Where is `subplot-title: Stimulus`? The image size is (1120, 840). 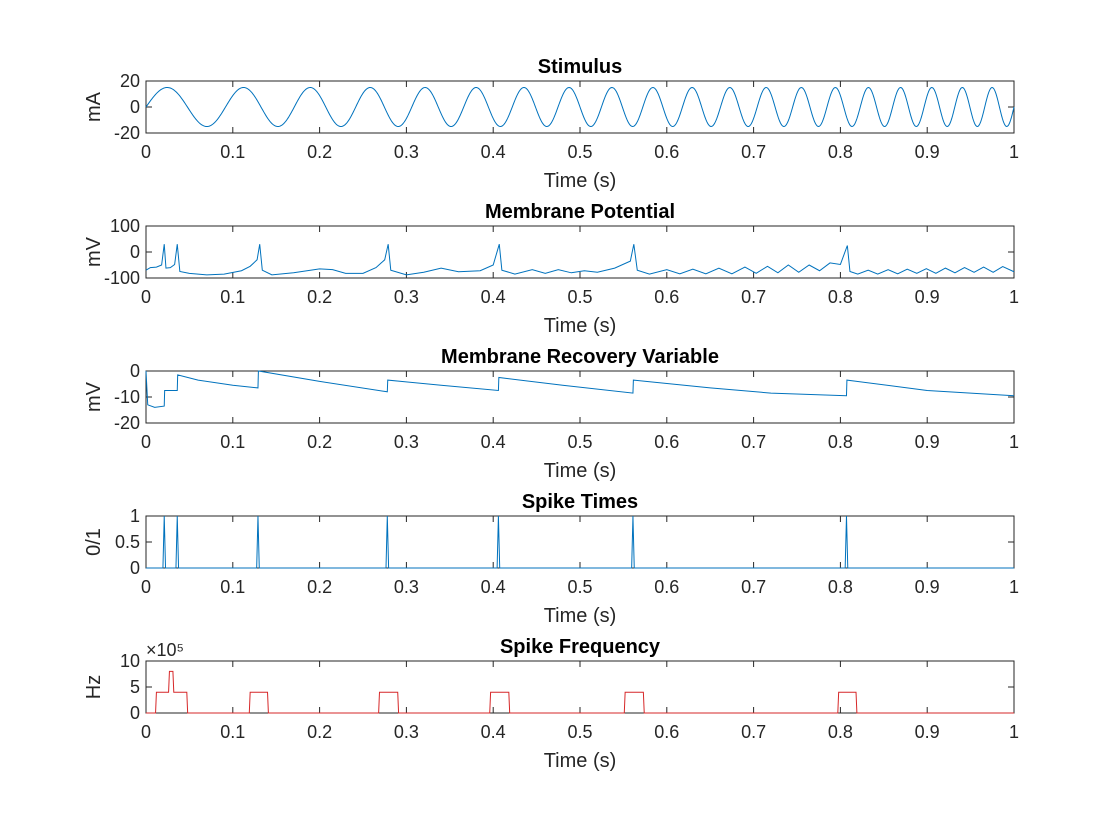
subplot-title: Stimulus is located at coordinates (580, 67).